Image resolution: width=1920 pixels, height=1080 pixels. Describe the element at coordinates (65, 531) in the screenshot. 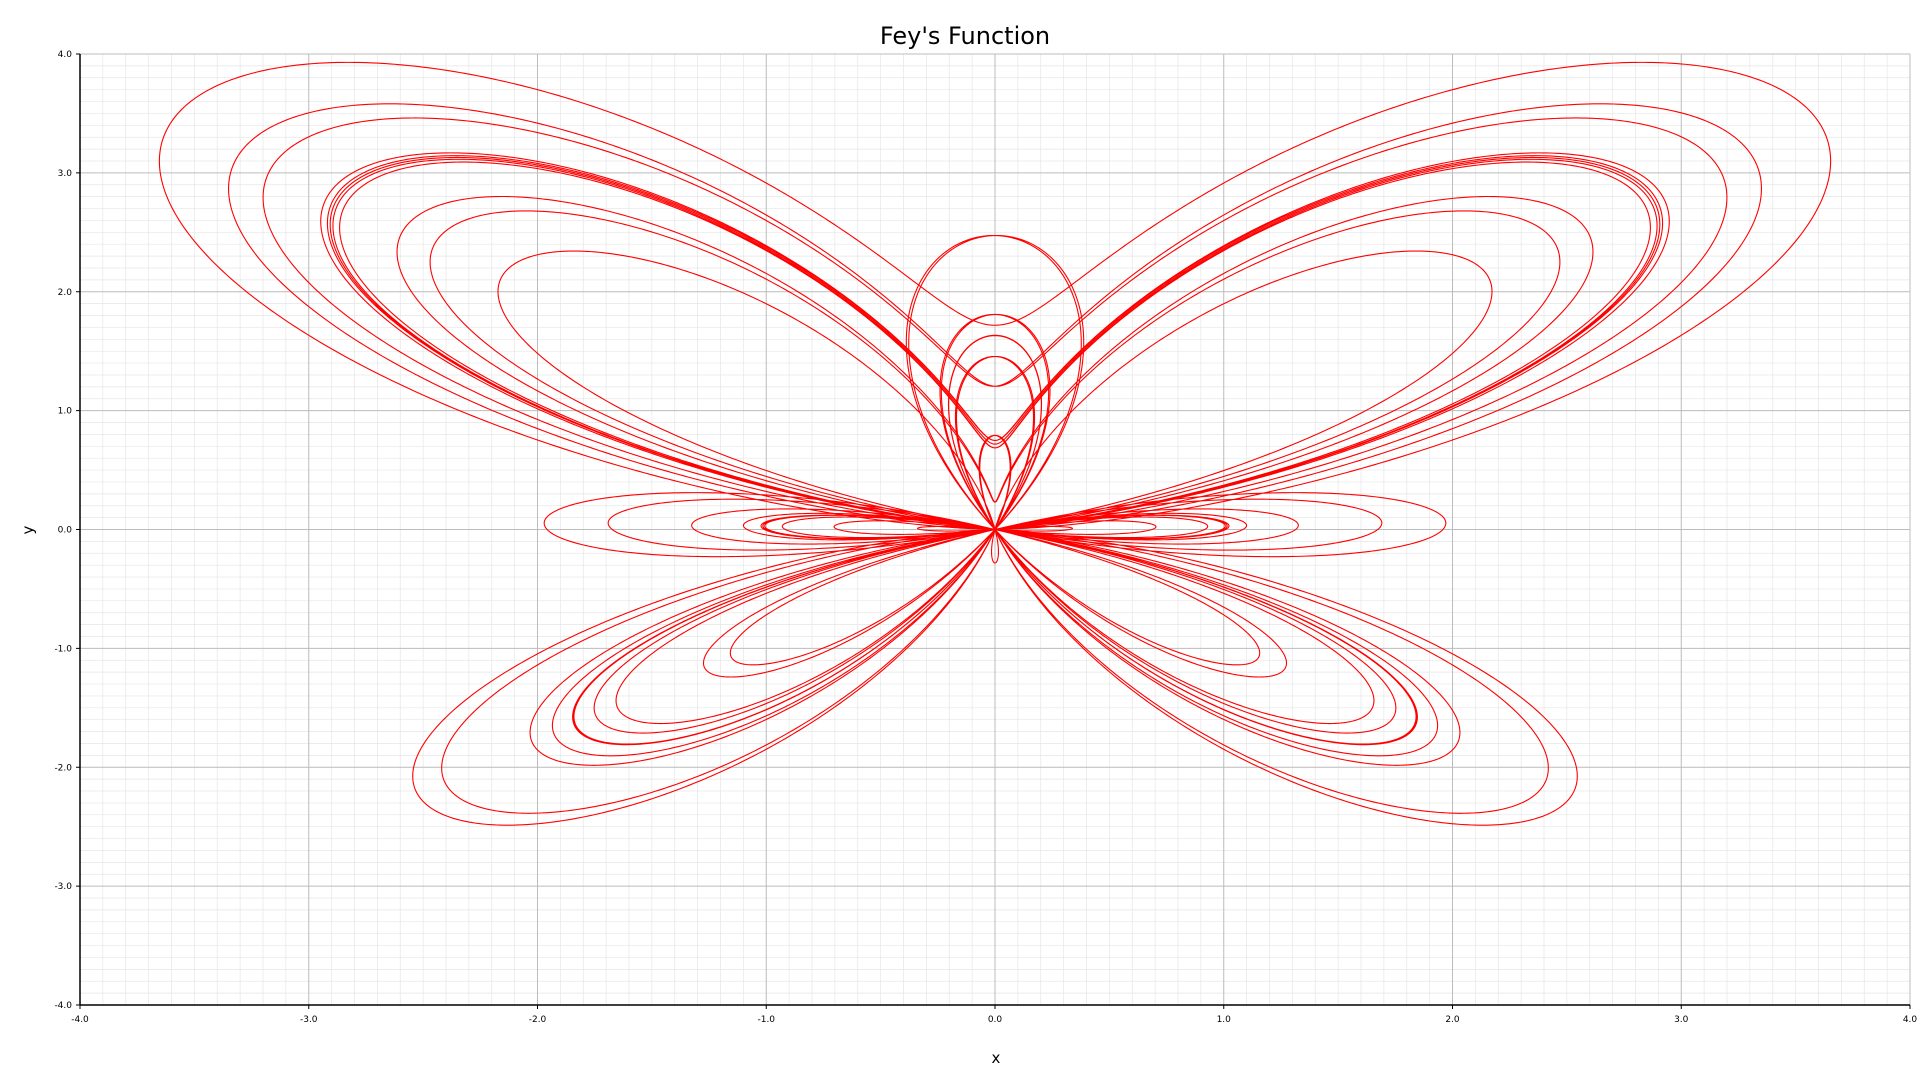

I see `y-tick-label: 0.0` at that location.